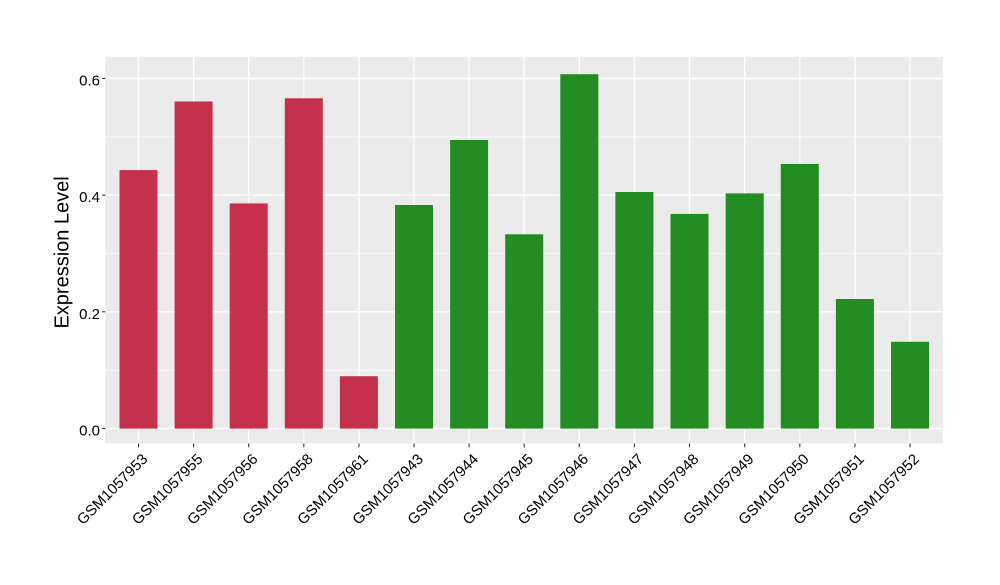 The height and width of the screenshot is (585, 1000). Describe the element at coordinates (89, 197) in the screenshot. I see `svg-text: 0.4` at that location.